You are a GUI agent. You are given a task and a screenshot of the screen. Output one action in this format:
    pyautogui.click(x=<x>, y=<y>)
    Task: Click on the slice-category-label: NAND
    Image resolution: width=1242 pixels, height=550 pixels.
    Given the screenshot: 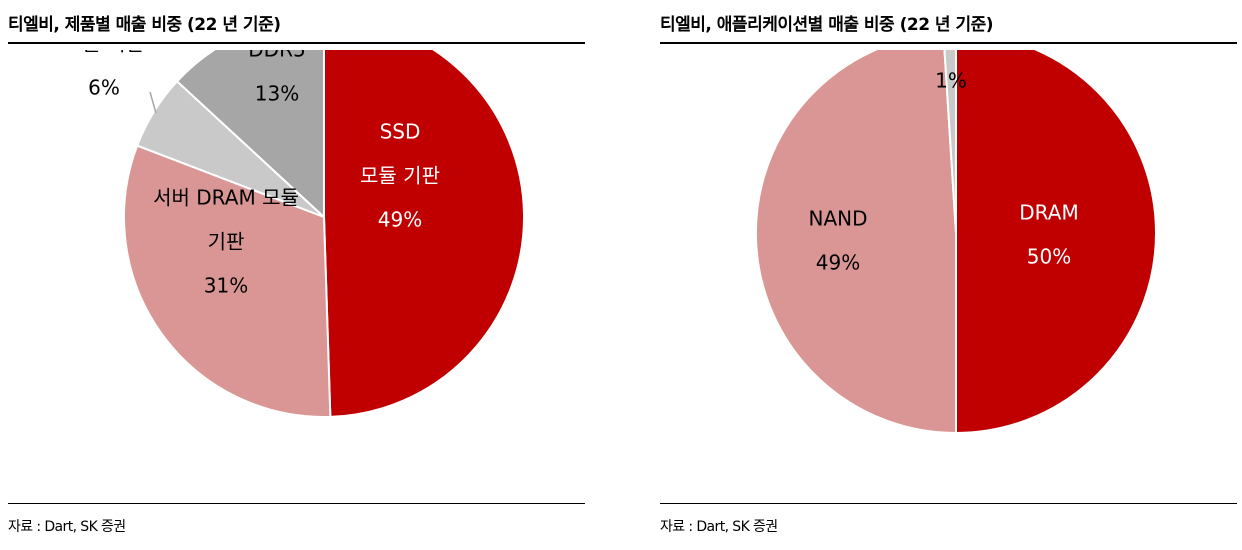 What is the action you would take?
    pyautogui.click(x=837, y=219)
    